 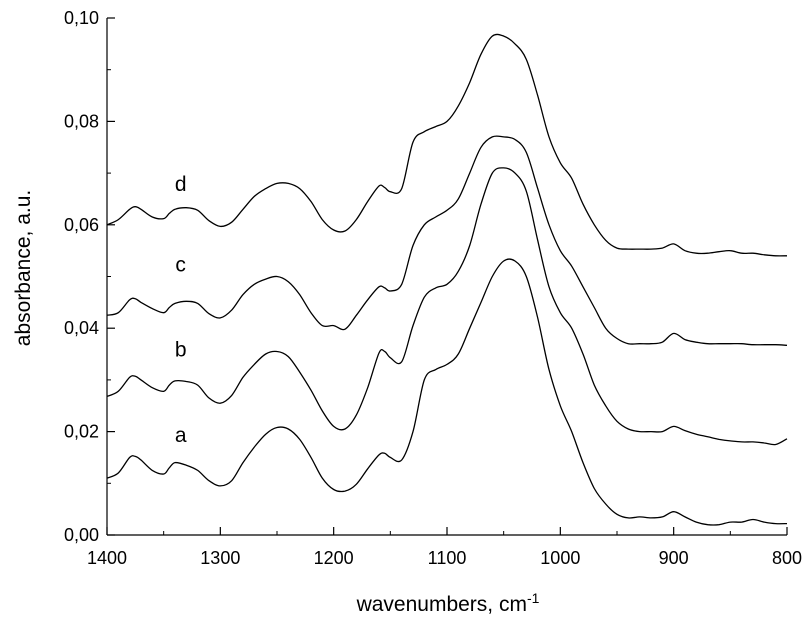 I want to click on series-label-d: d, so click(x=181, y=184).